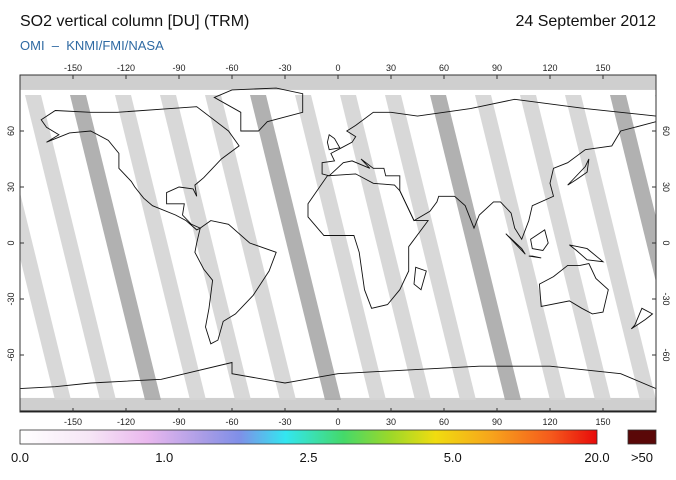 The height and width of the screenshot is (480, 676). What do you see at coordinates (585, 21) in the screenshot?
I see `date: 24 September 2012` at bounding box center [585, 21].